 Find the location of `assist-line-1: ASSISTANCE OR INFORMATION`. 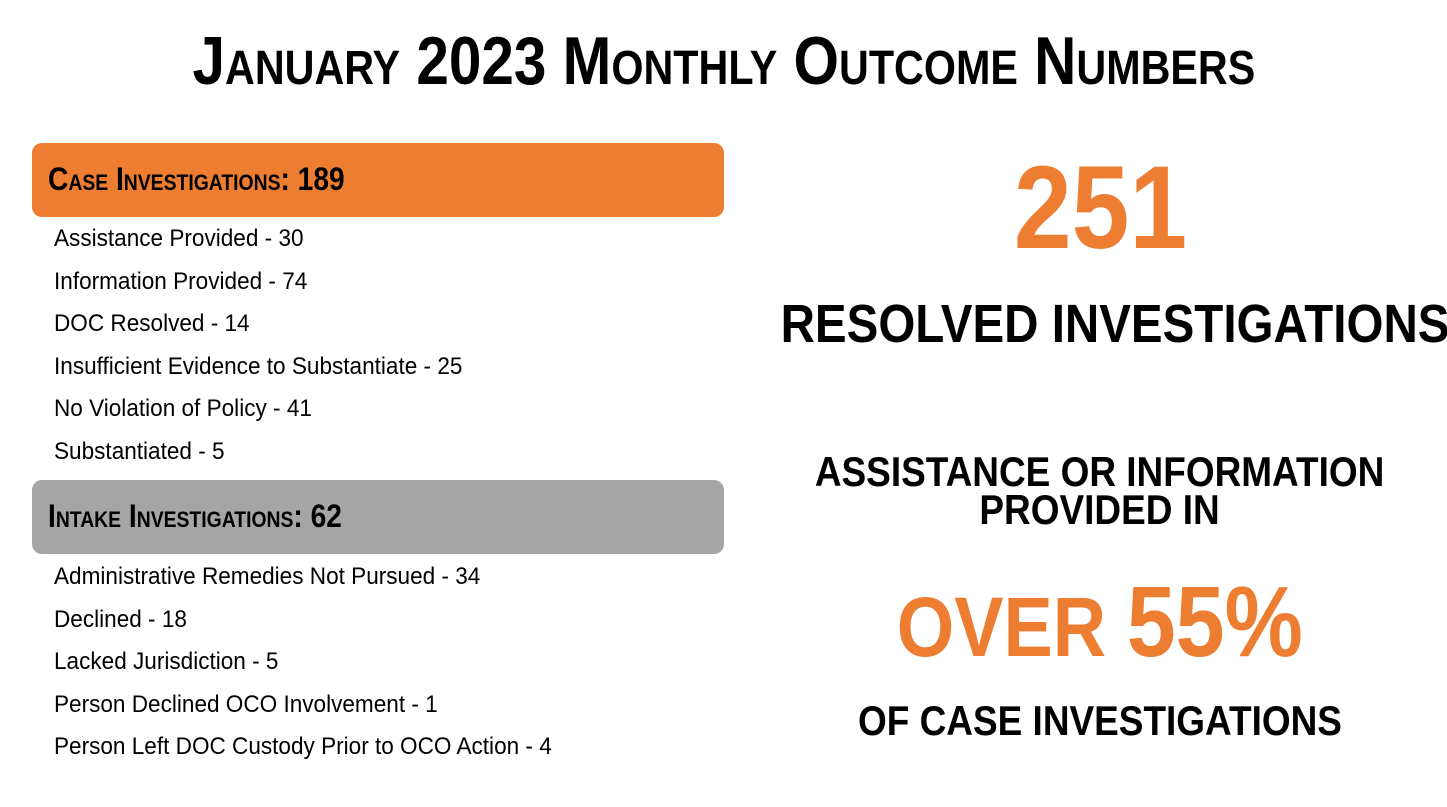

assist-line-1: ASSISTANCE OR INFORMATION is located at coordinates (1091, 471).